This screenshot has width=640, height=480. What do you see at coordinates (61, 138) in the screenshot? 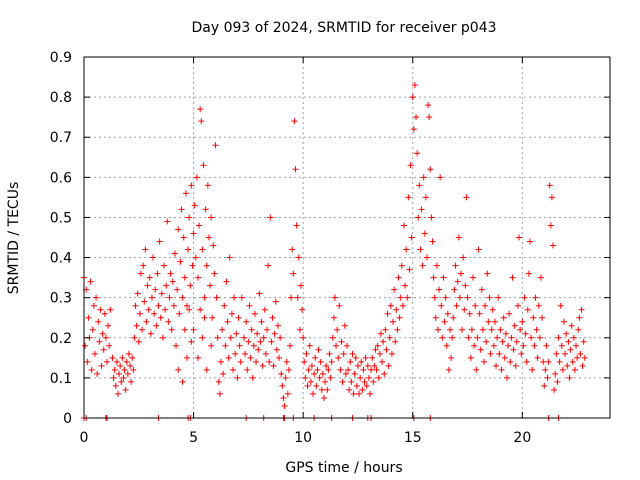
I see `y-tick-label: 0.7` at bounding box center [61, 138].